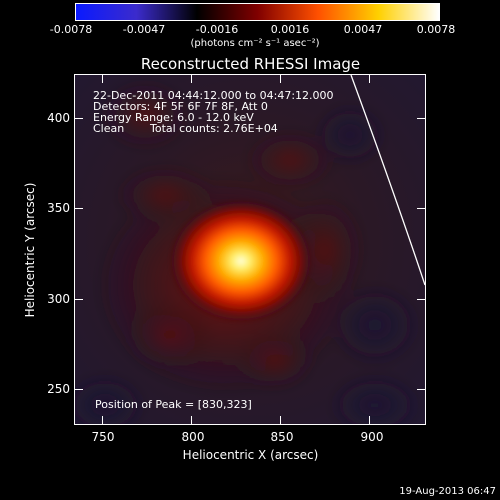 Image resolution: width=500 pixels, height=500 pixels. I want to click on x-axis-label: Heliocentric X (arcsec), so click(250, 455).